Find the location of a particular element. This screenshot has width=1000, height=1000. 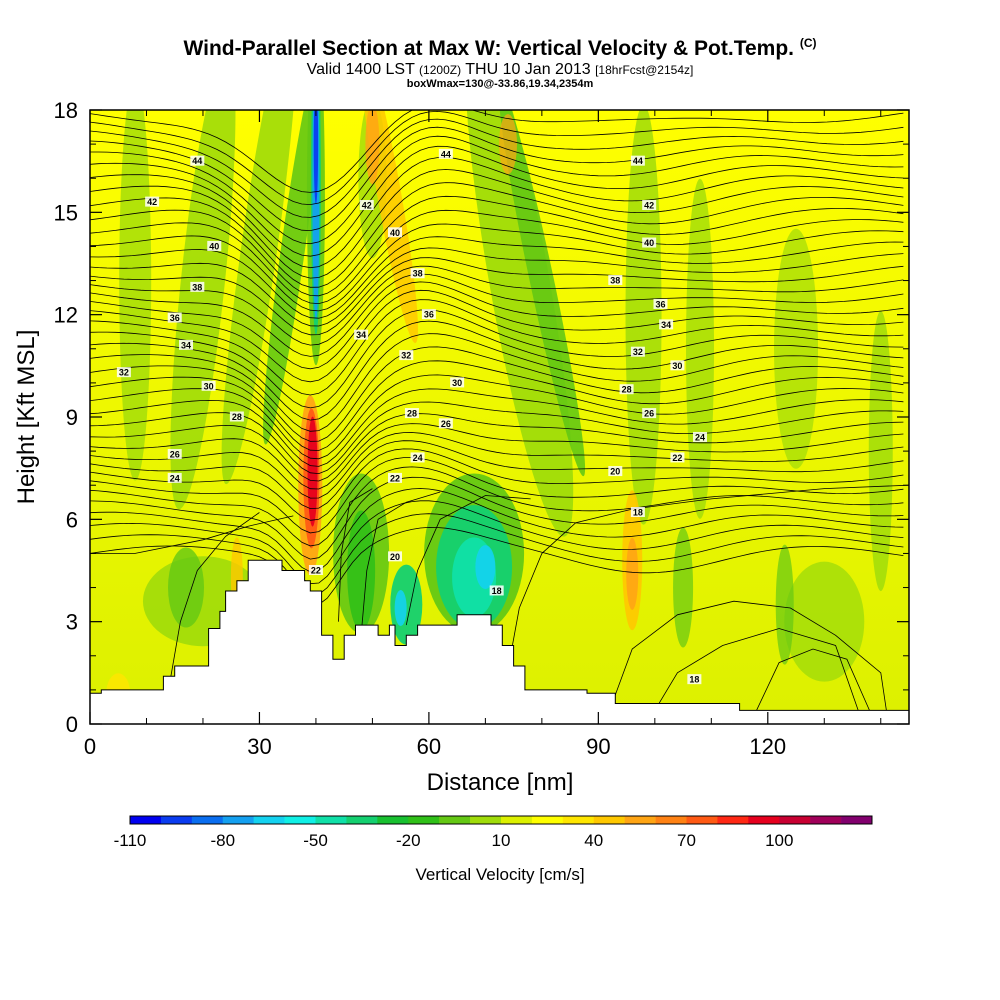

subtitle-forecast: [18hrFcst@2154z] is located at coordinates (644, 70).